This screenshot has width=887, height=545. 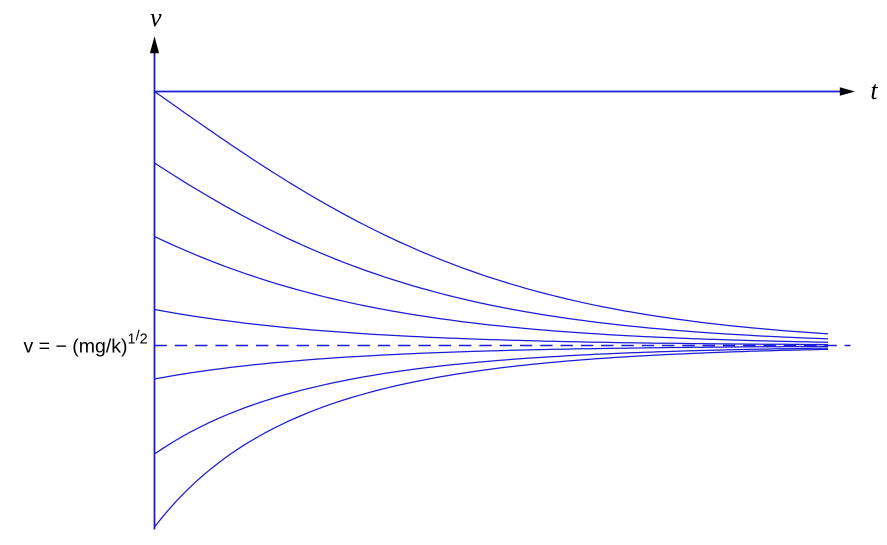 What do you see at coordinates (156, 17) in the screenshot?
I see `svg-text: v` at bounding box center [156, 17].